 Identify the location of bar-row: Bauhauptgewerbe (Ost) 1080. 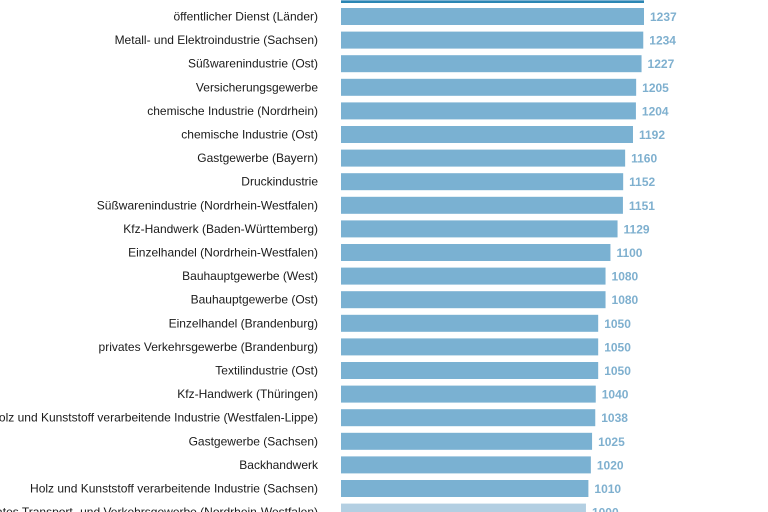
(415, 300).